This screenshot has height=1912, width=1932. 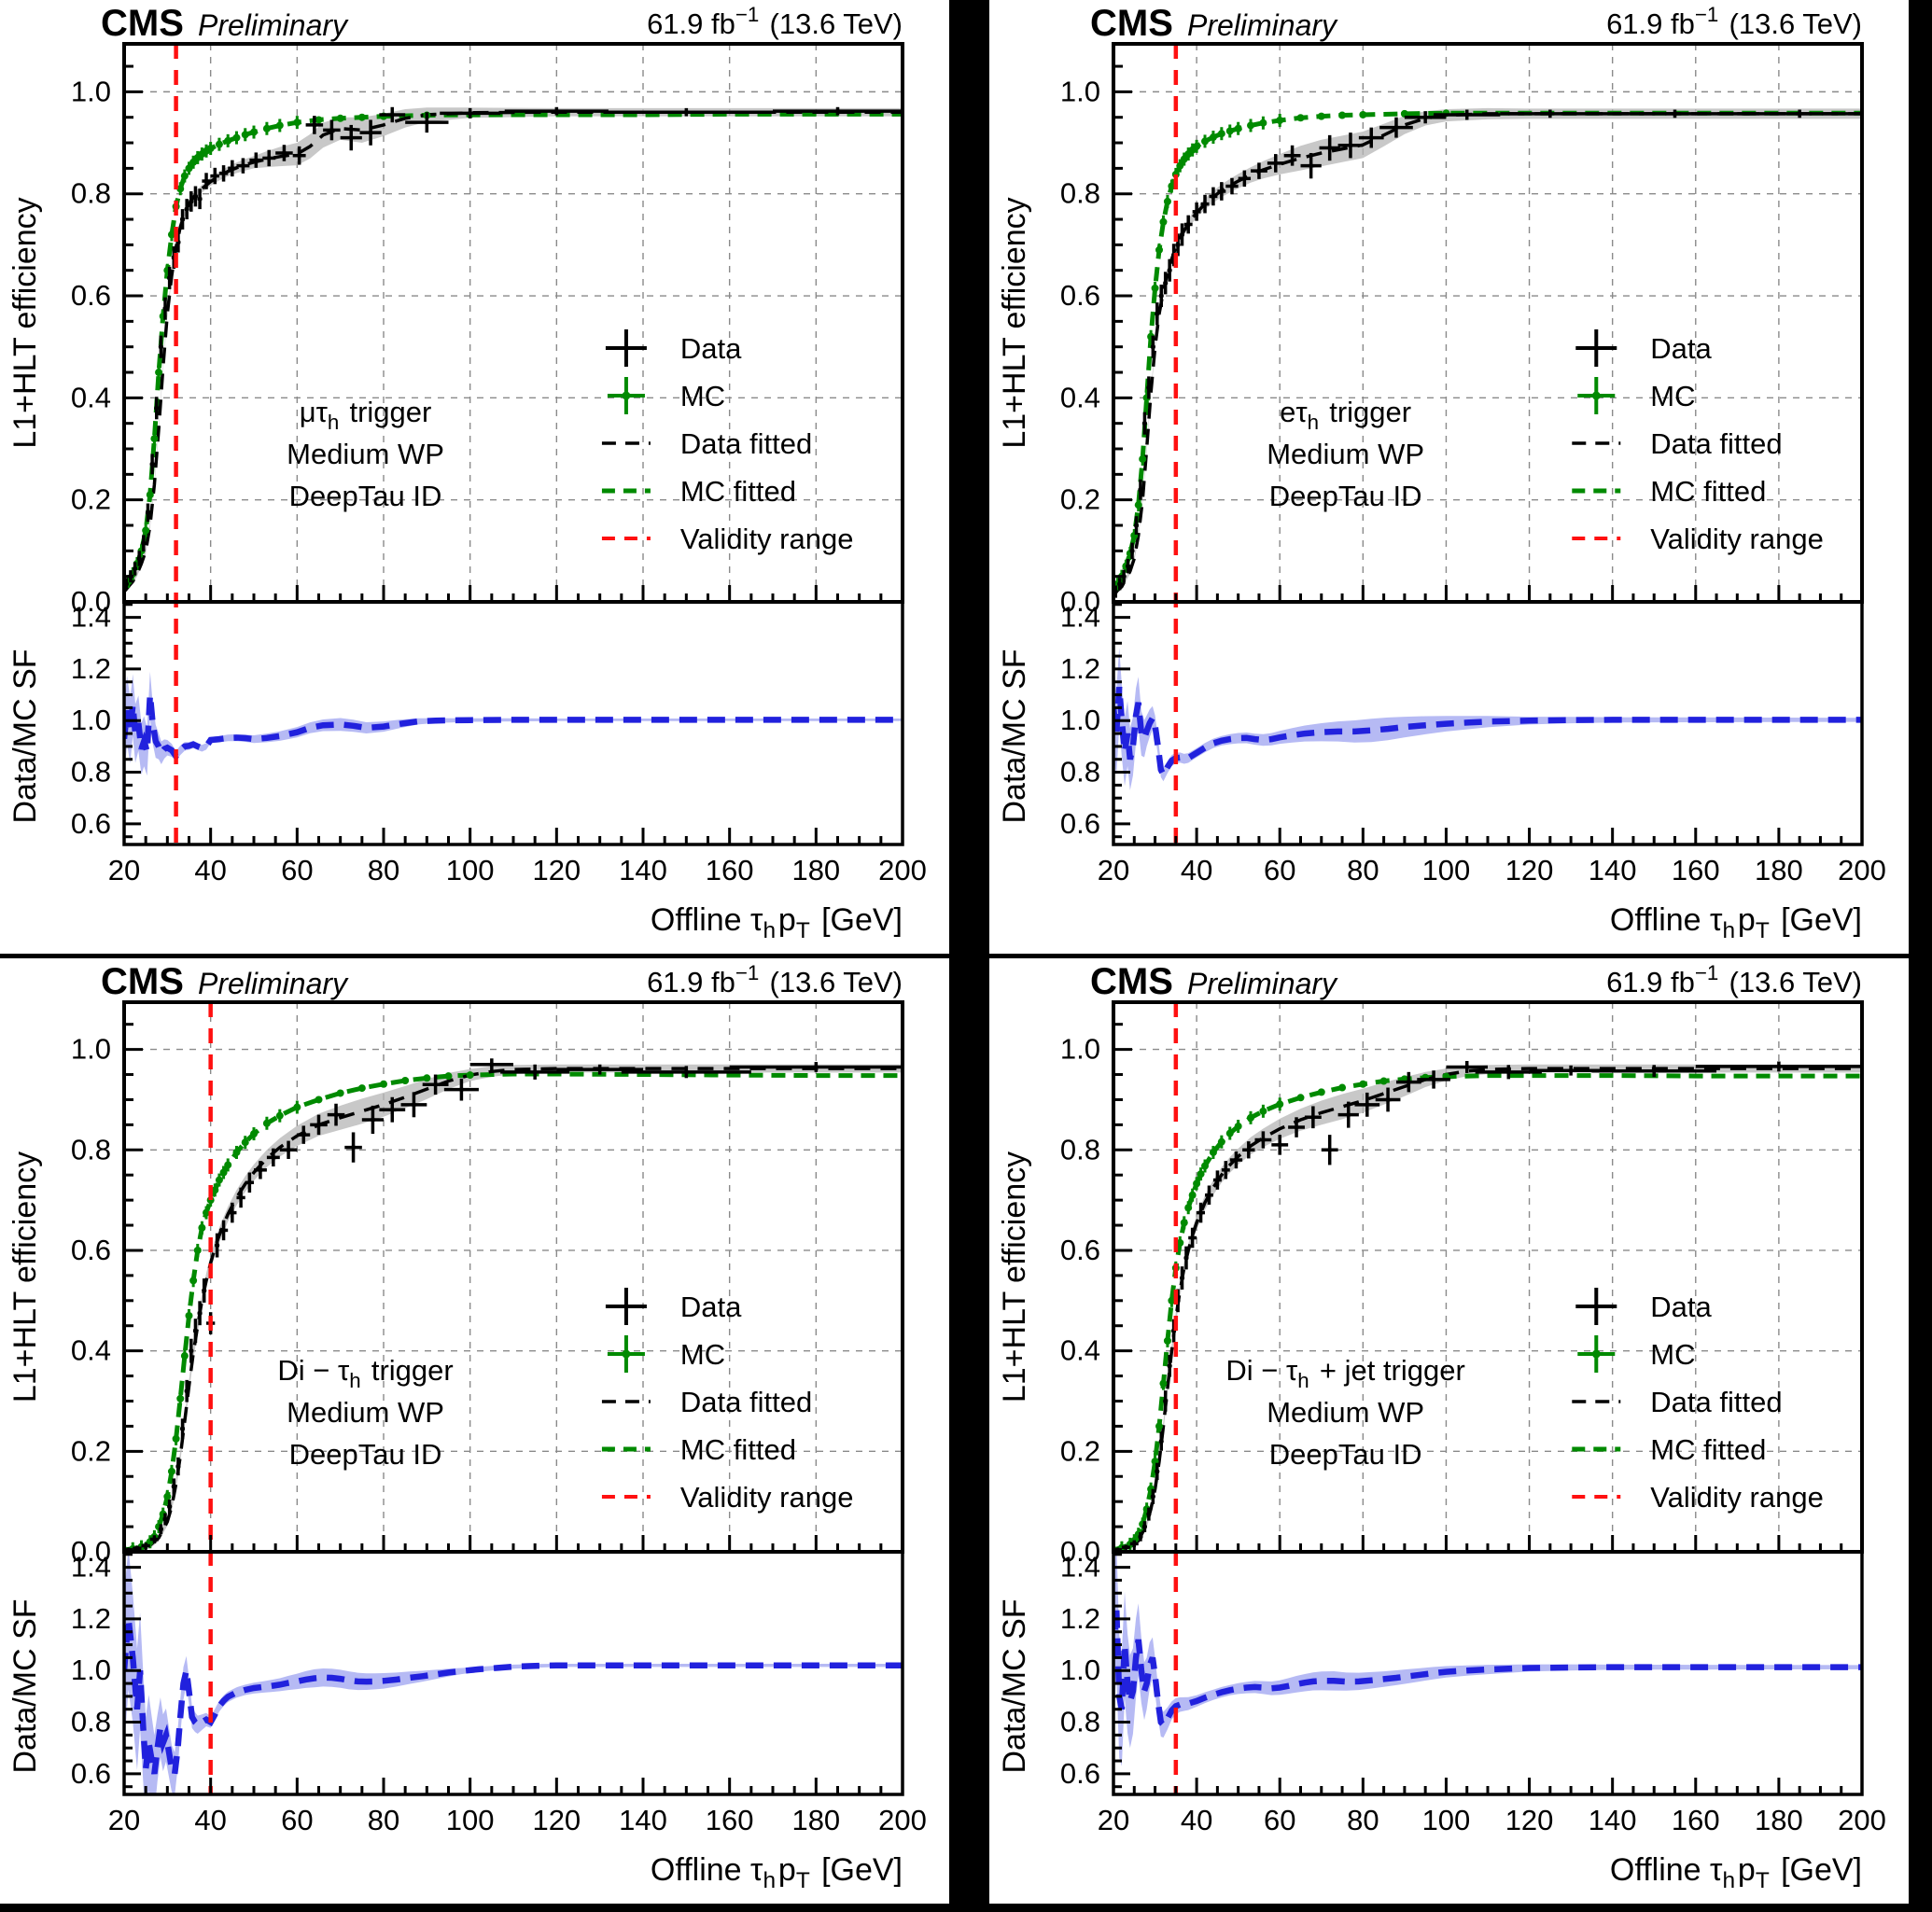 What do you see at coordinates (1080, 193) in the screenshot?
I see `y-tick-label: 0.8` at bounding box center [1080, 193].